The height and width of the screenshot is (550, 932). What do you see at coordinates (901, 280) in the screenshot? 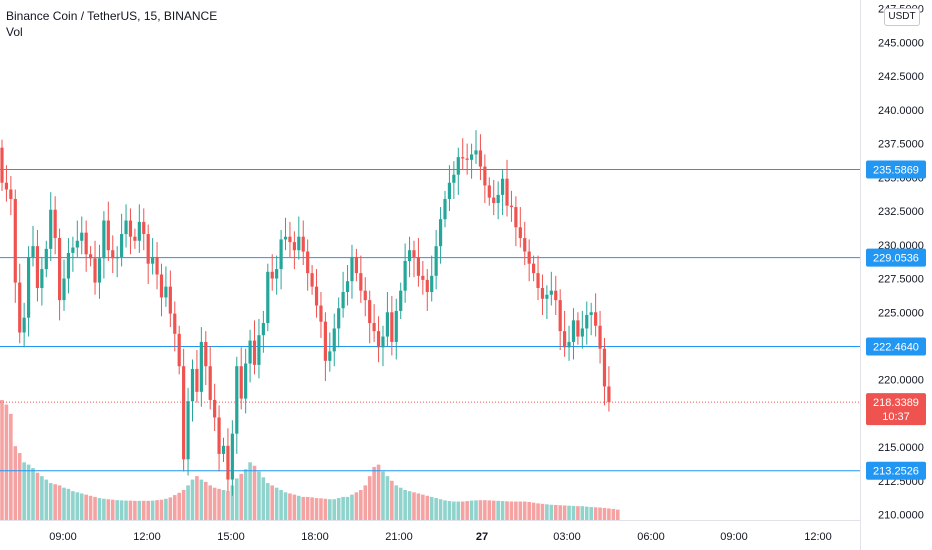
I see `price-tick-label: 227.5000` at bounding box center [901, 280].